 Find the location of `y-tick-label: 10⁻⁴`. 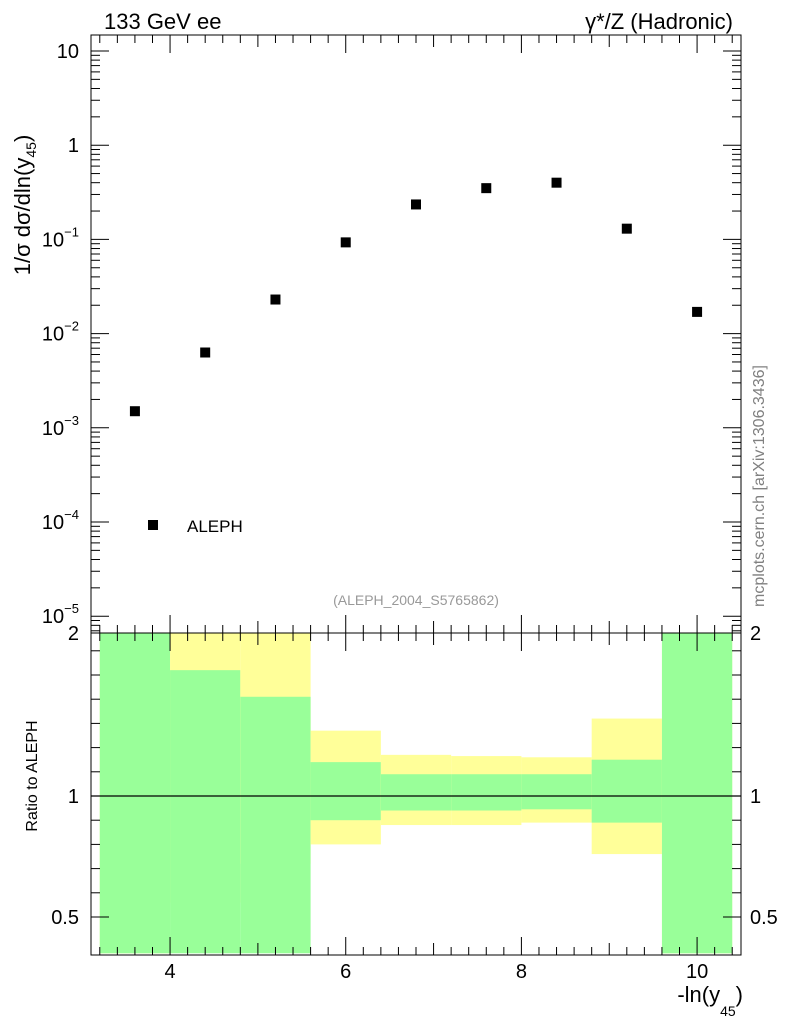

y-tick-label: 10⁻⁴ is located at coordinates (60, 520).